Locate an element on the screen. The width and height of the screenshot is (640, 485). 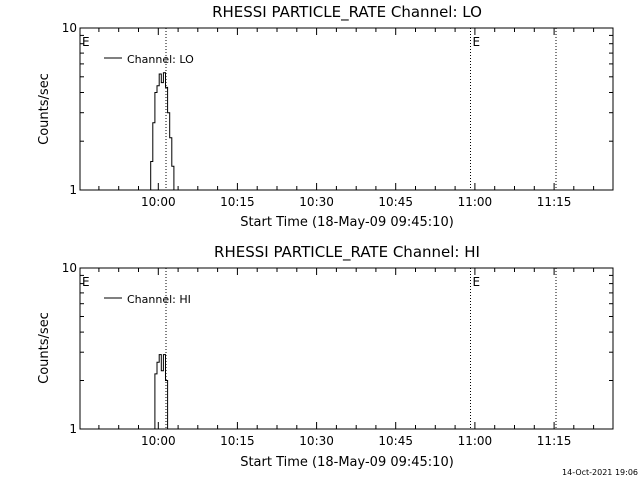
legend-label: Channel: LO is located at coordinates (160, 59).